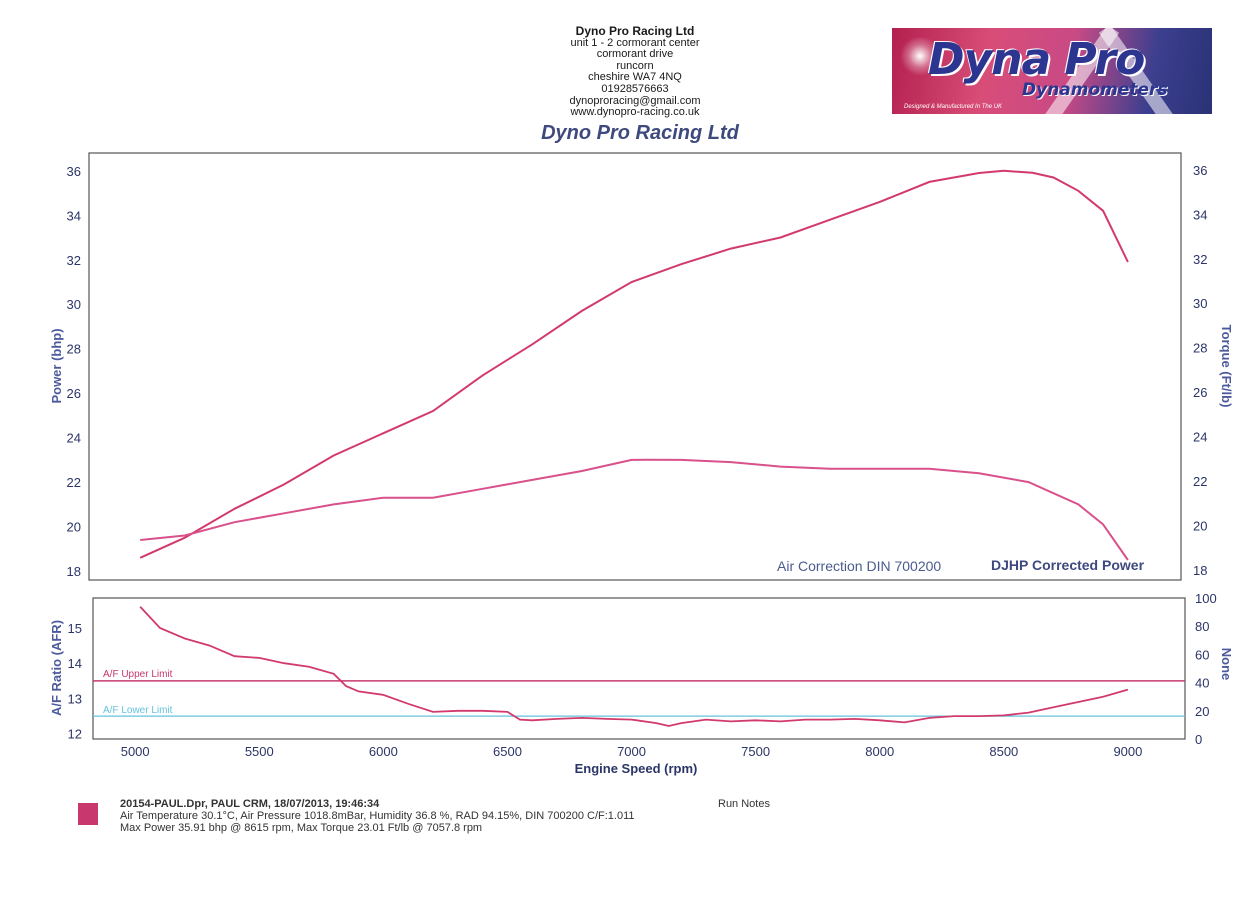 The height and width of the screenshot is (909, 1250). What do you see at coordinates (1200, 259) in the screenshot?
I see `torque-tick-label: 32` at bounding box center [1200, 259].